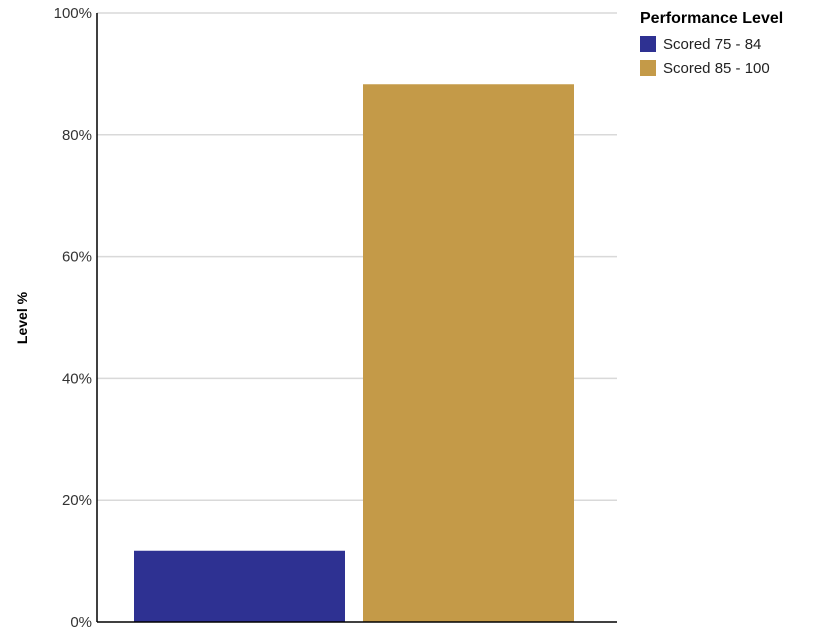  Describe the element at coordinates (77, 500) in the screenshot. I see `y-tick-label: 20%` at that location.